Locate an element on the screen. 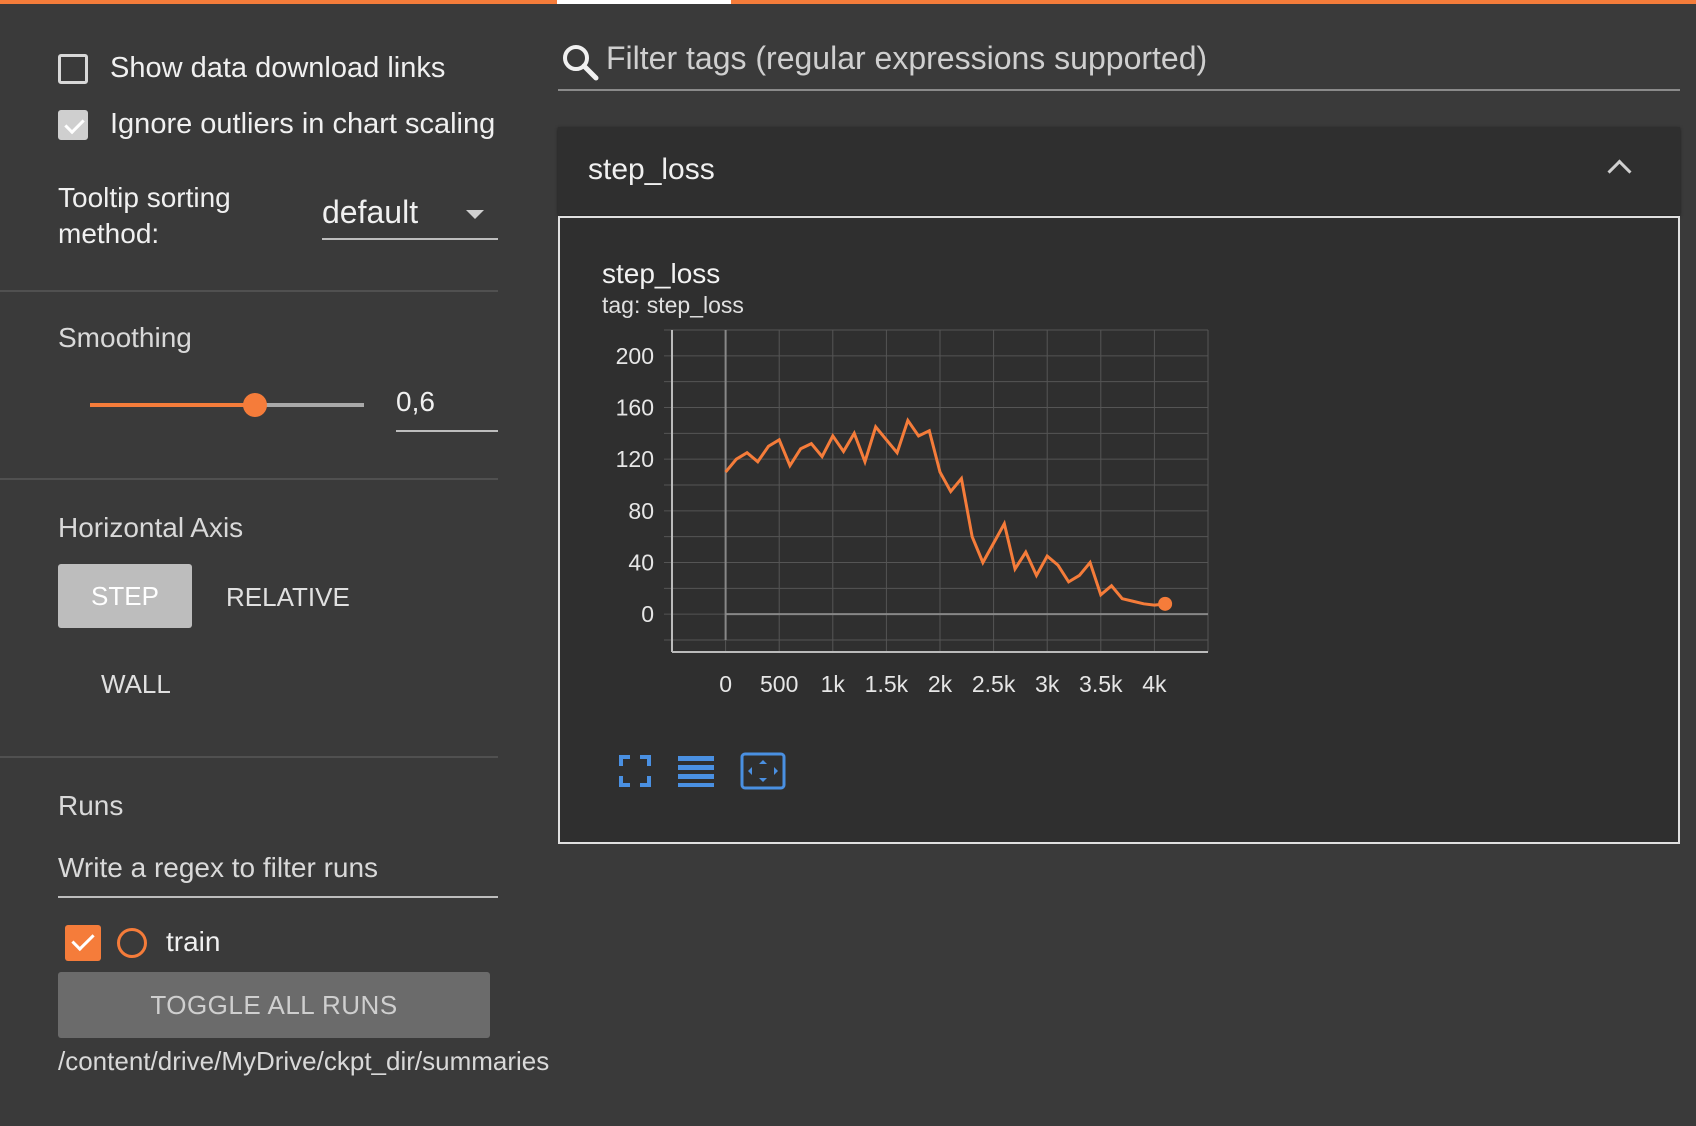  tooltip-sorting-select: default is located at coordinates (410, 214).